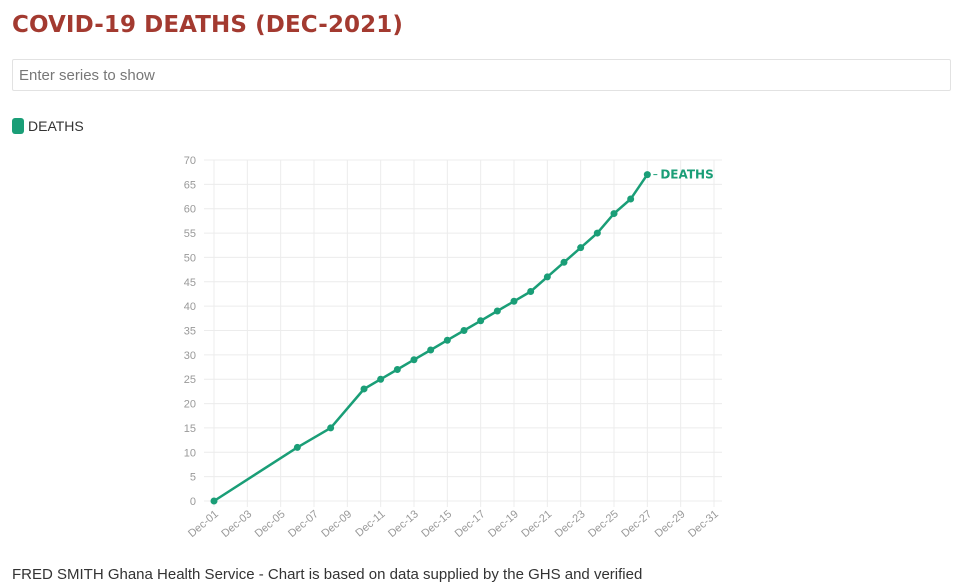 Image resolution: width=965 pixels, height=583 pixels. I want to click on x-tick-label: Dec-23, so click(570, 524).